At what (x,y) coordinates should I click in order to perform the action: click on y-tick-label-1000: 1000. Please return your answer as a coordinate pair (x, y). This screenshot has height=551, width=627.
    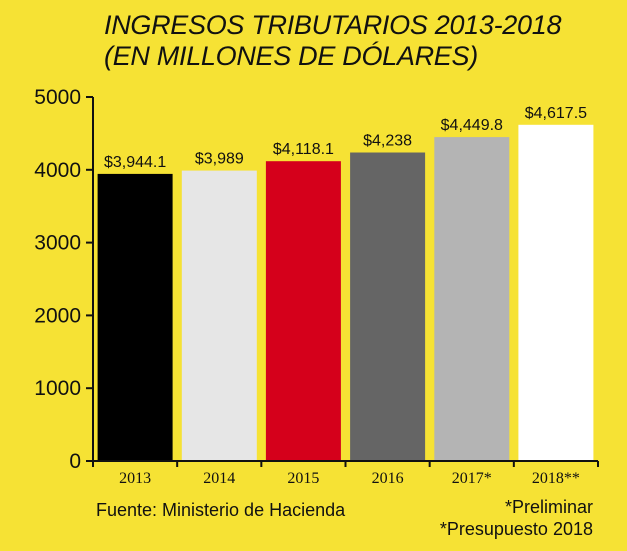
    Looking at the image, I should click on (57, 388).